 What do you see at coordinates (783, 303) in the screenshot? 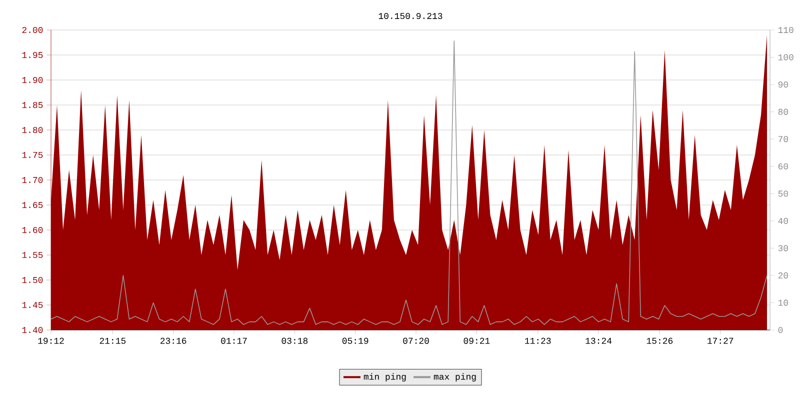
I see `y2-tick-label: 10` at bounding box center [783, 303].